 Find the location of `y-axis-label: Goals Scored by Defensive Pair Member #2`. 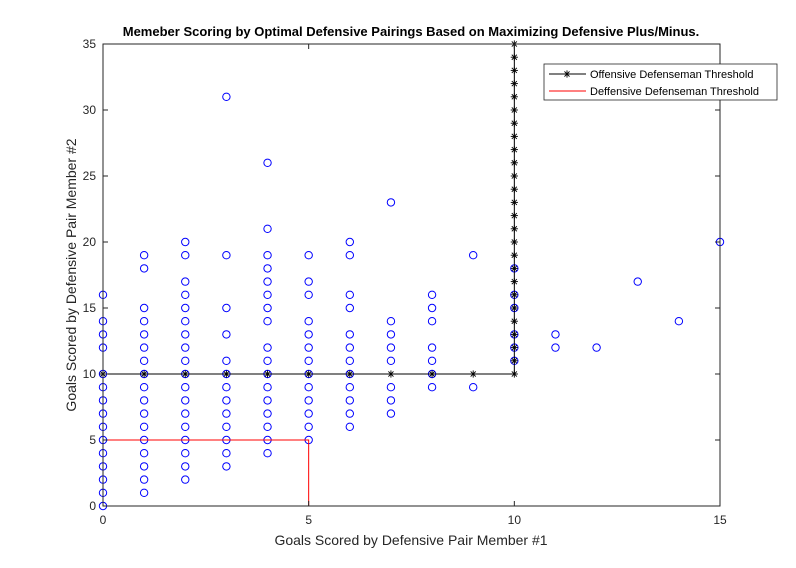

y-axis-label: Goals Scored by Defensive Pair Member #2 is located at coordinates (71, 274).